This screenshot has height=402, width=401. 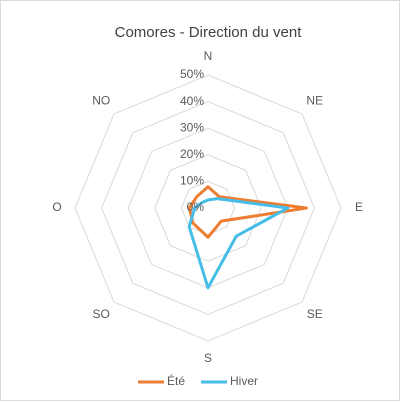 I want to click on chart-title: Comores - Direction du vent, so click(x=209, y=32).